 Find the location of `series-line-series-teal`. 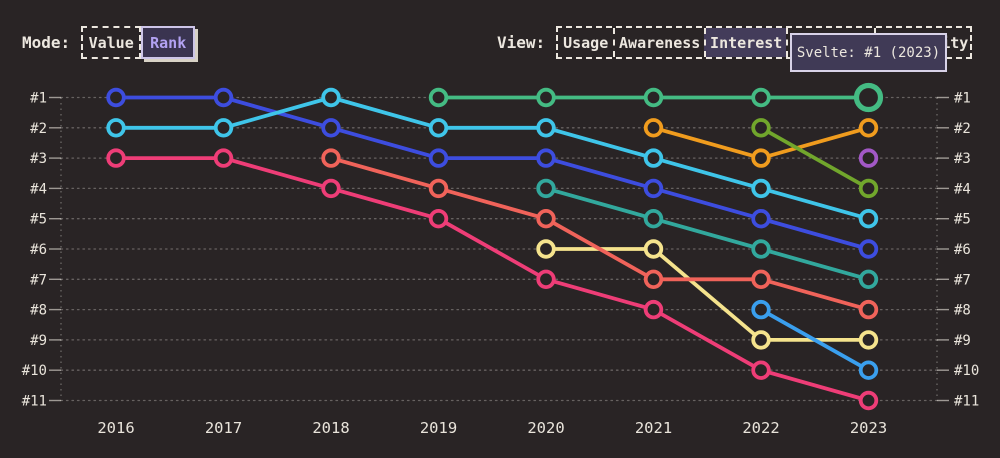

series-line-series-teal is located at coordinates (707, 234).